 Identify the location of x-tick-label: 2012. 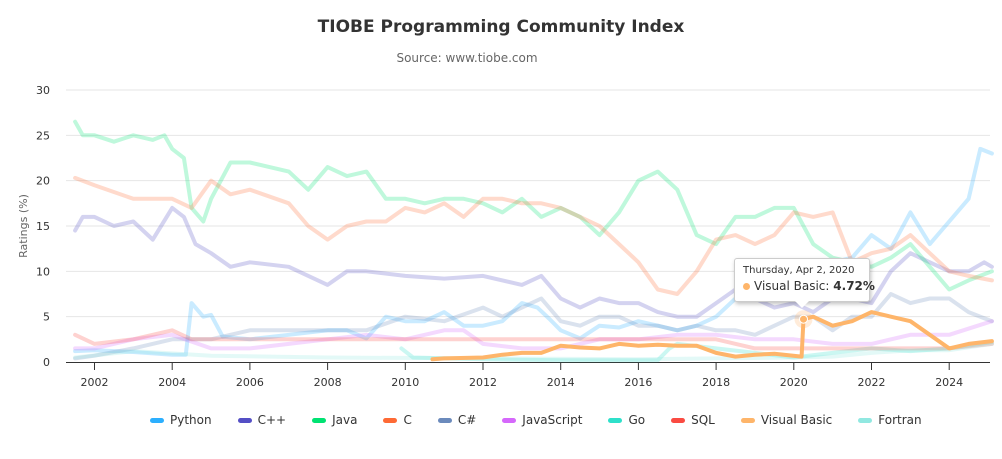
(483, 382).